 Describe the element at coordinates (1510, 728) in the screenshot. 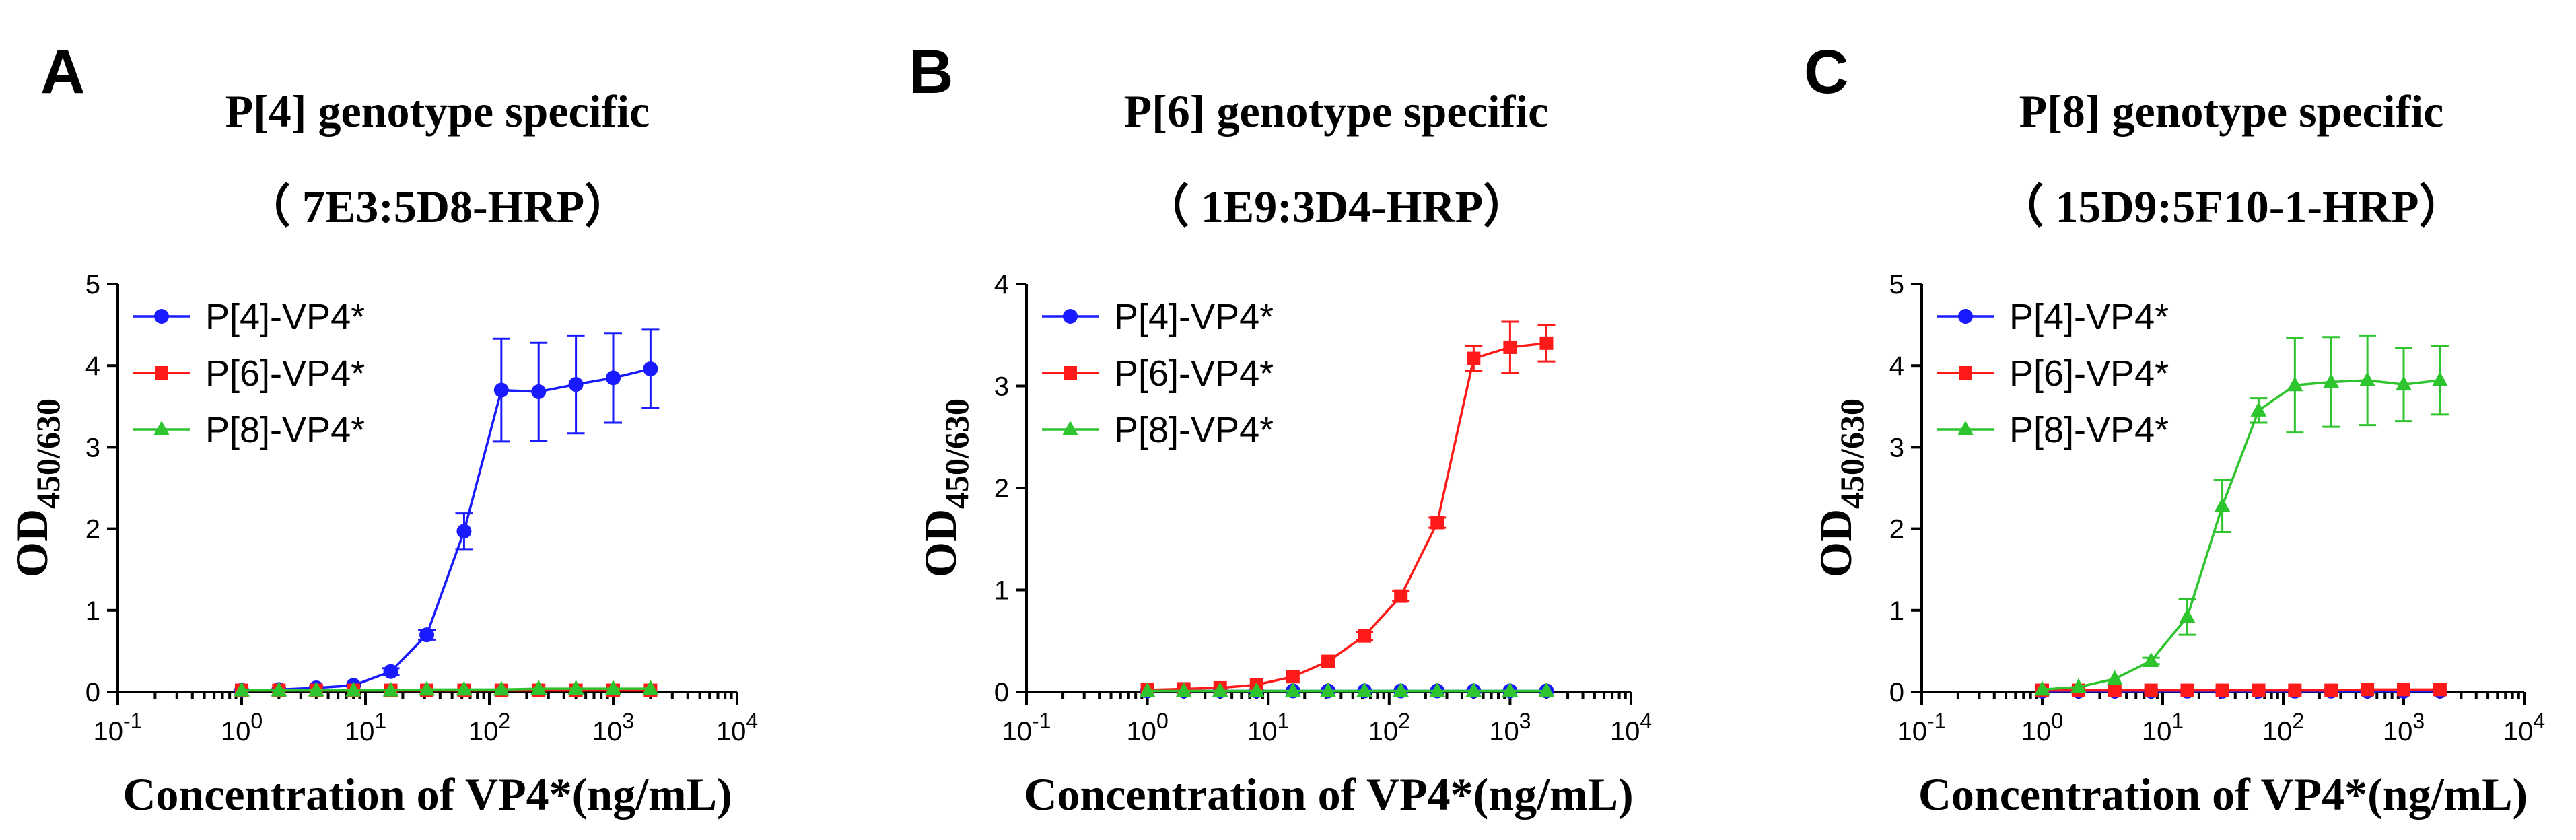

I see `x-tick-label: 10³` at that location.